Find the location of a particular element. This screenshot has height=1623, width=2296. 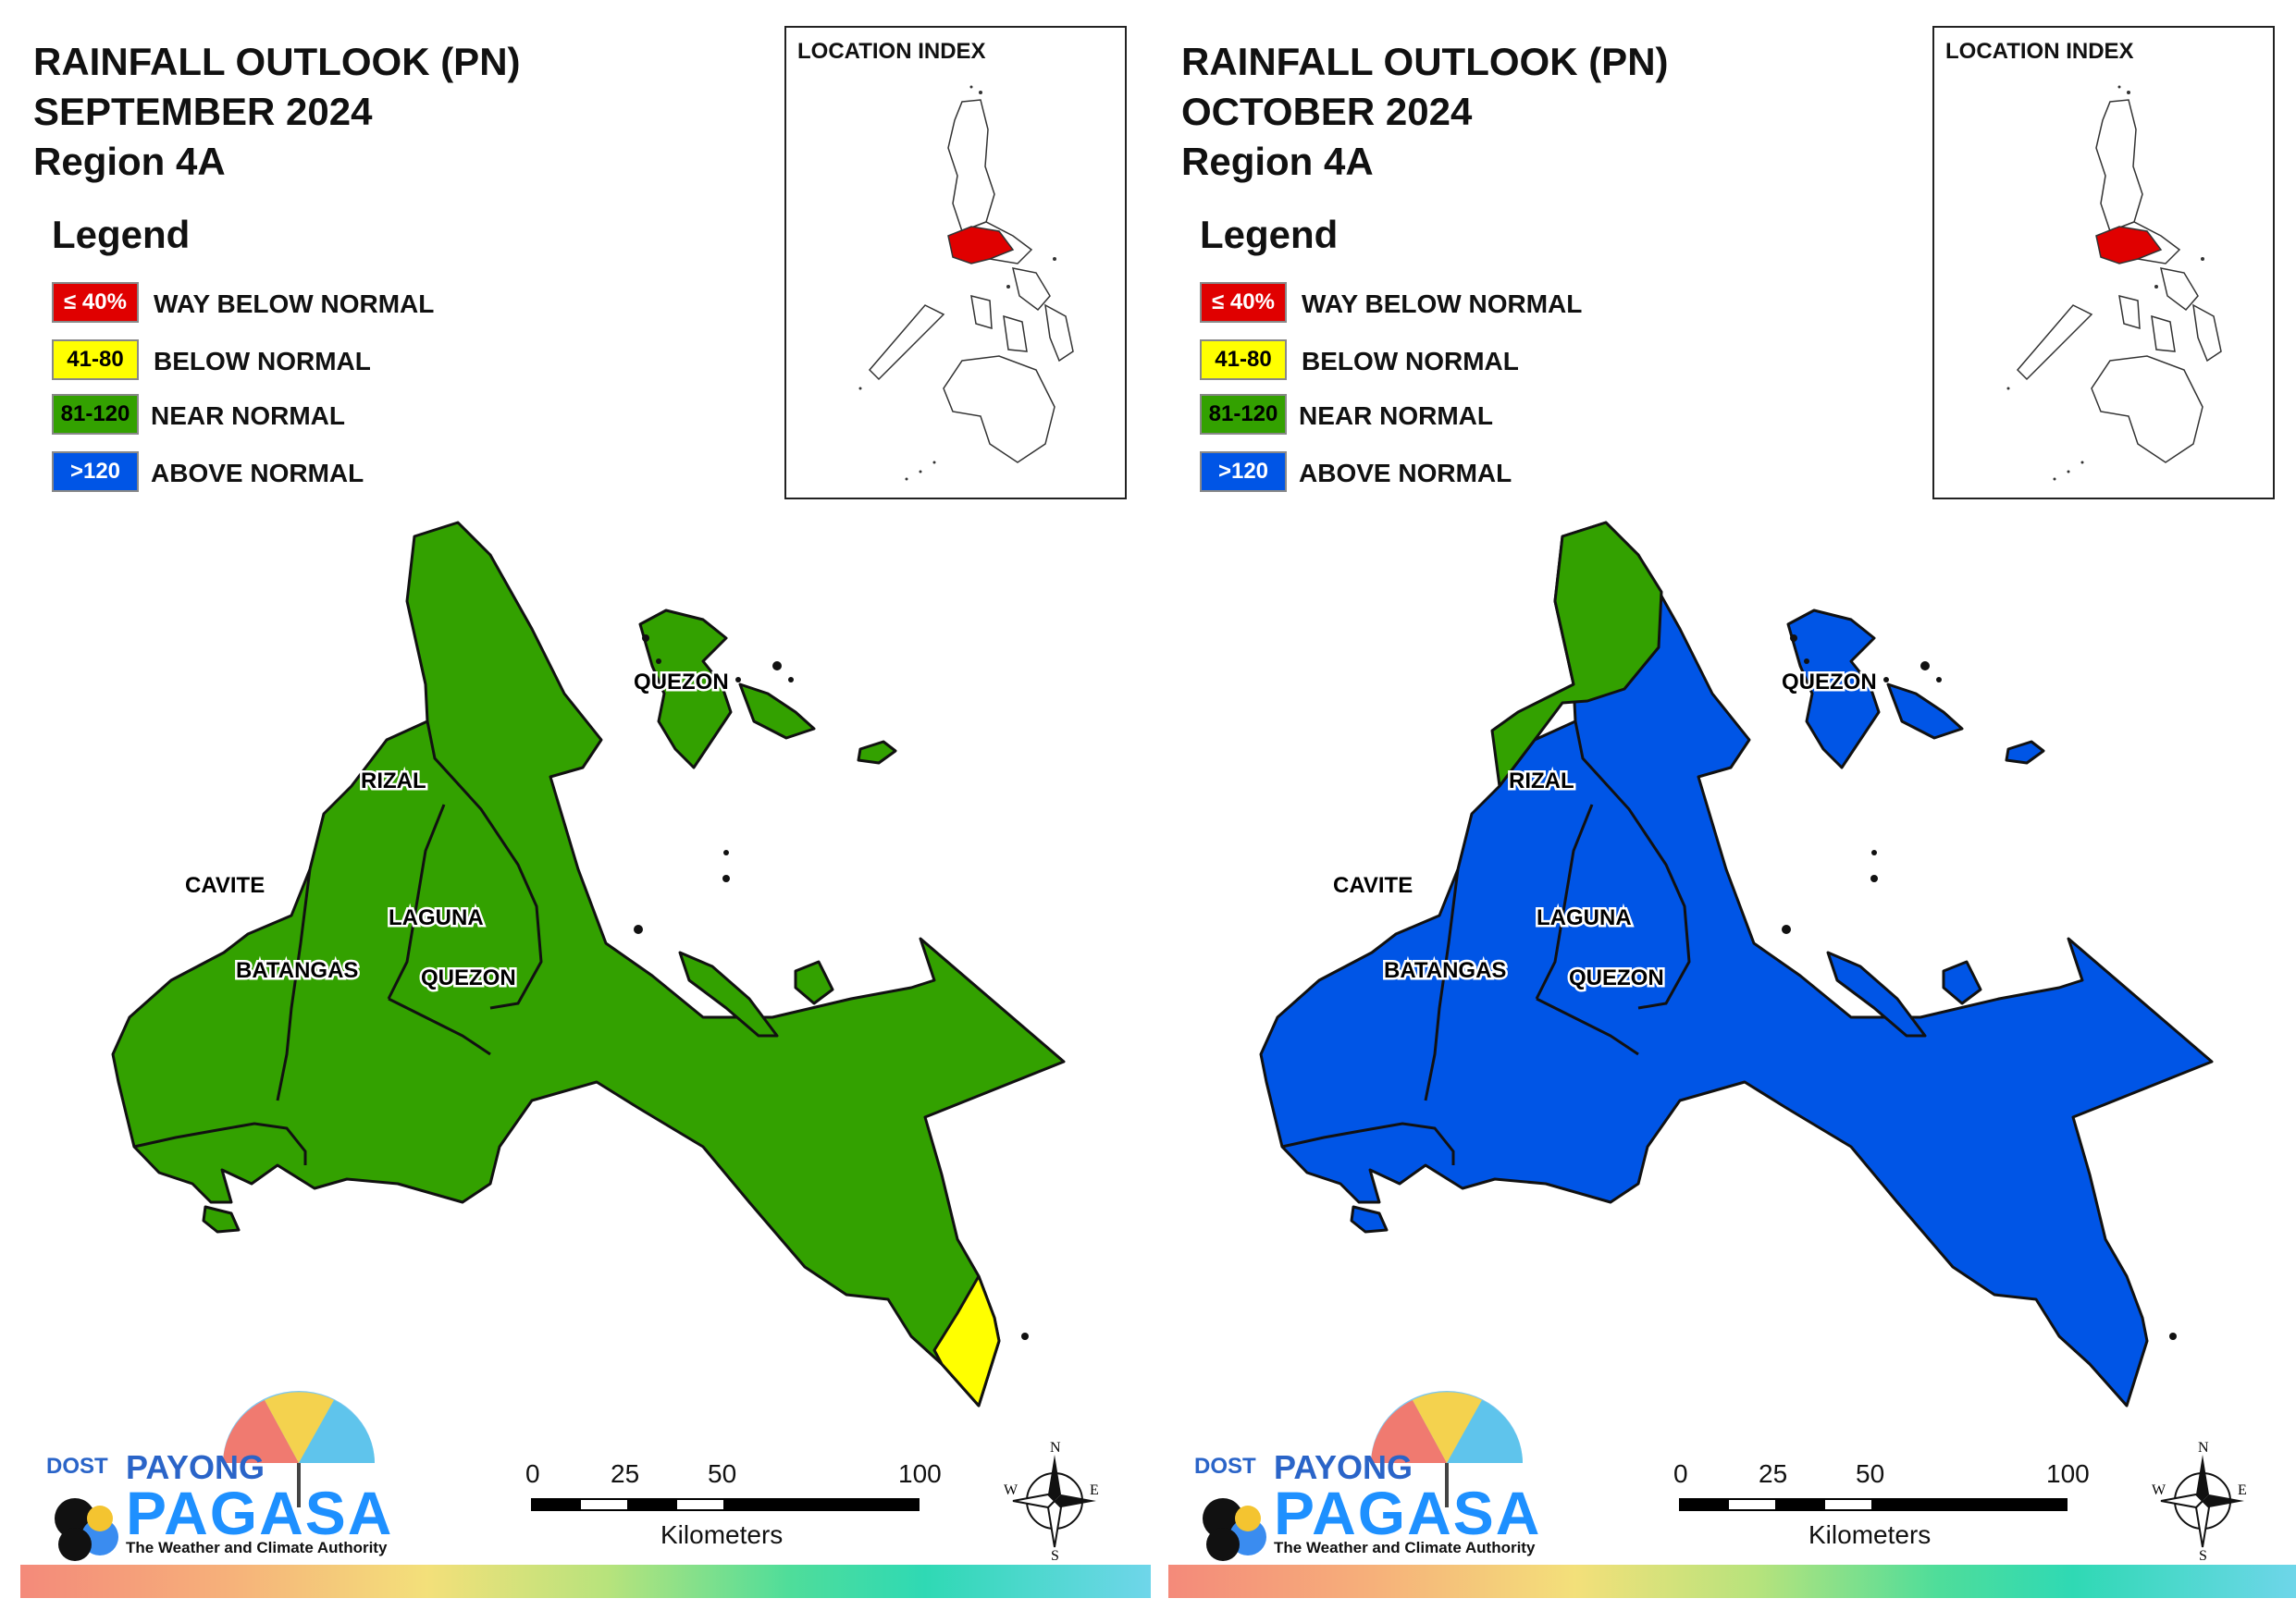

umbrella-icon is located at coordinates (215, 1476).